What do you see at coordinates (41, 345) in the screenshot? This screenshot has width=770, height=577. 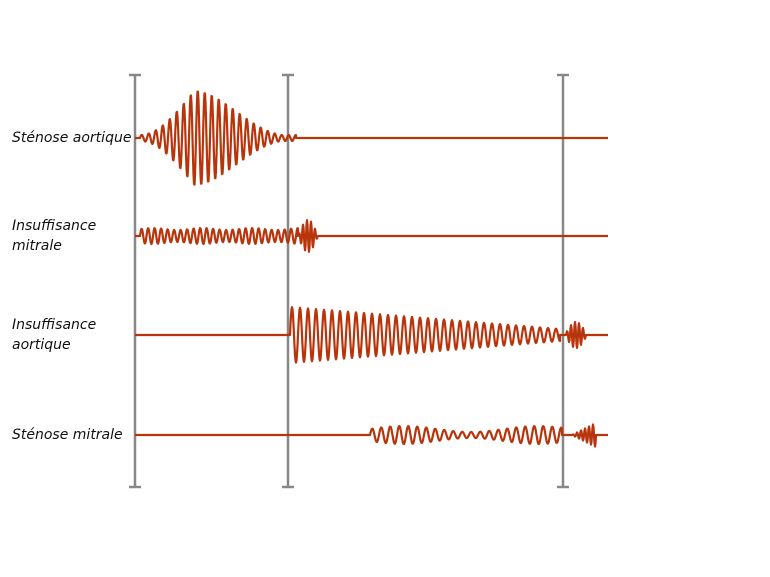 I see `row-label: aortique` at bounding box center [41, 345].